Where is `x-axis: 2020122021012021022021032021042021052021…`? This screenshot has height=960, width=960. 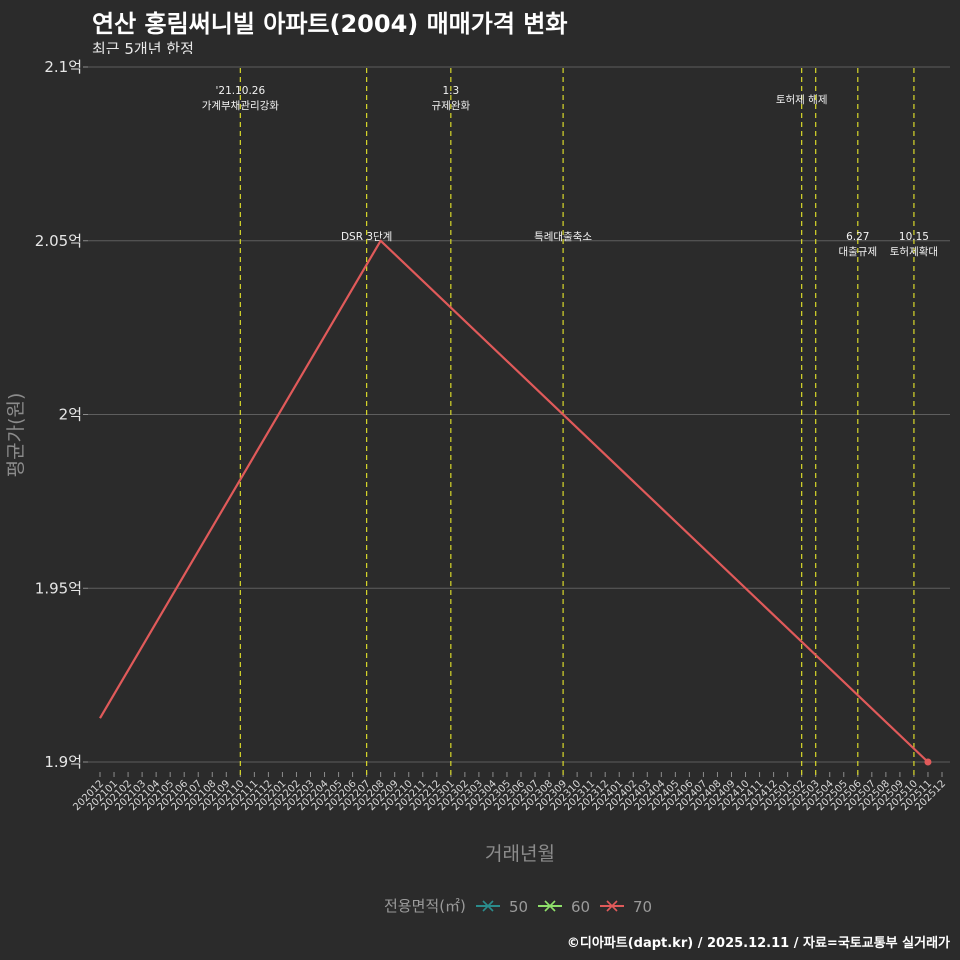
x-axis: 2020122021012021022021032021042021052021… is located at coordinates (509, 792).